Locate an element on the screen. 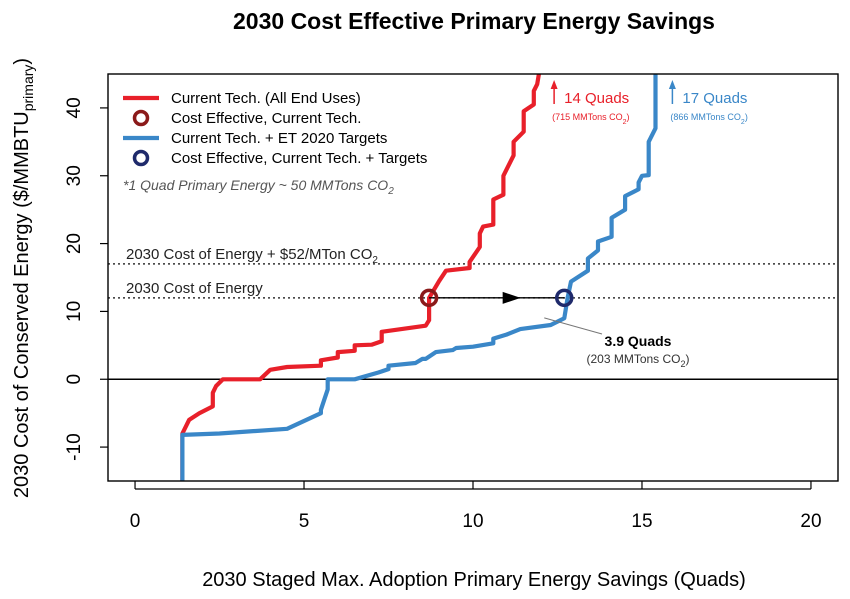  reference-label-1: 2030 Cost of Energy is located at coordinates (194, 288).